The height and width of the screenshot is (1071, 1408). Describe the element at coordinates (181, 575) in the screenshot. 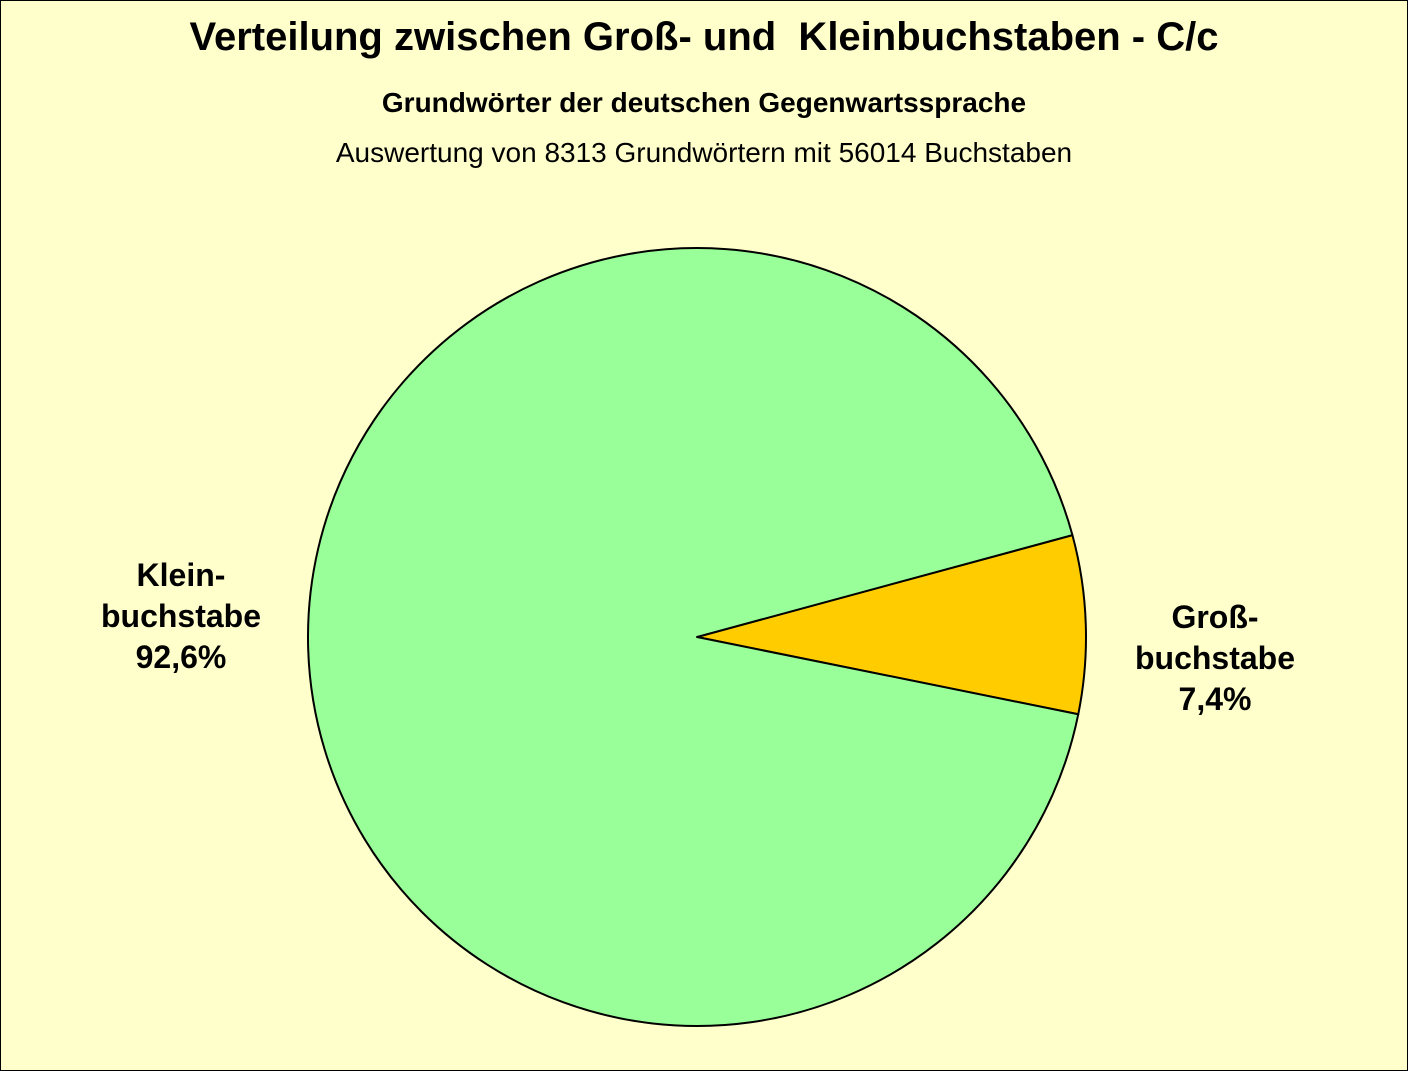

I see `slice-label-klein-line1: Klein-` at that location.